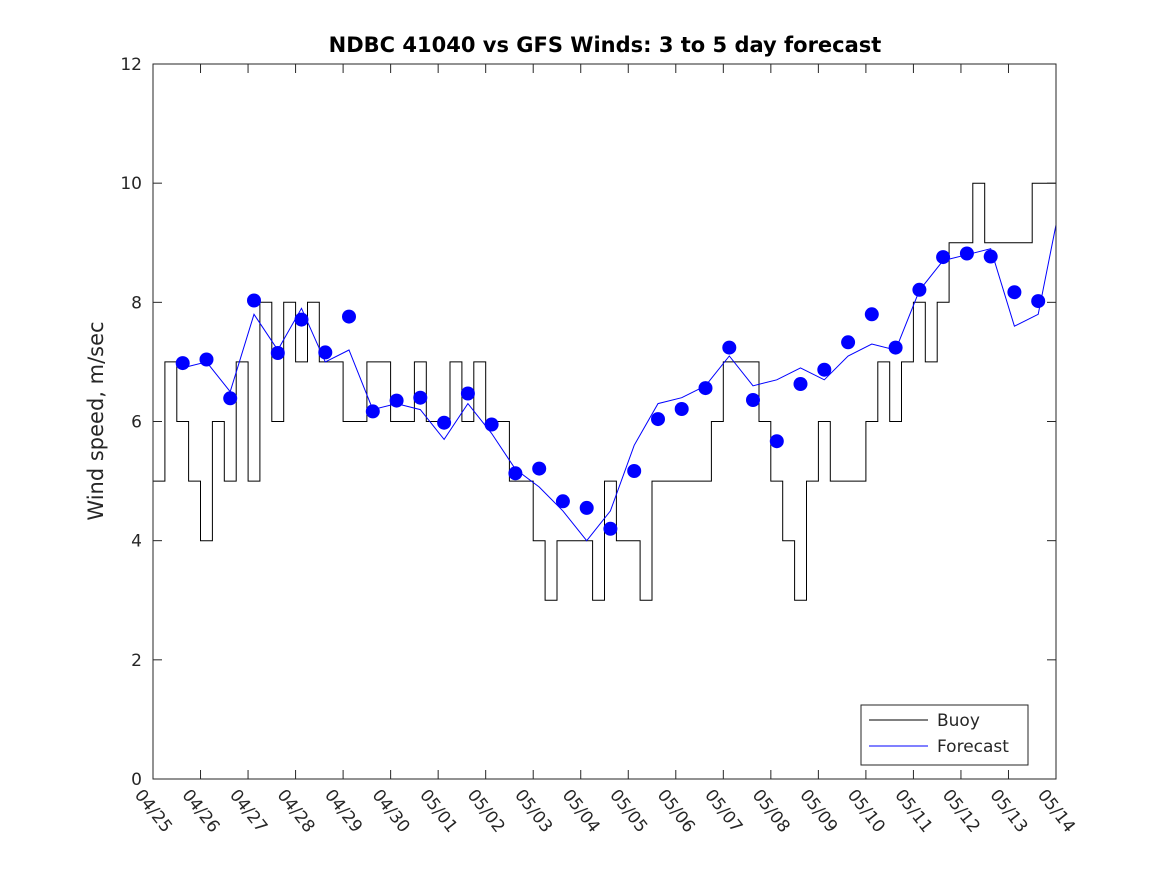 This screenshot has width=1167, height=875. Describe the element at coordinates (136, 661) in the screenshot. I see `y-tick-label: 2` at that location.